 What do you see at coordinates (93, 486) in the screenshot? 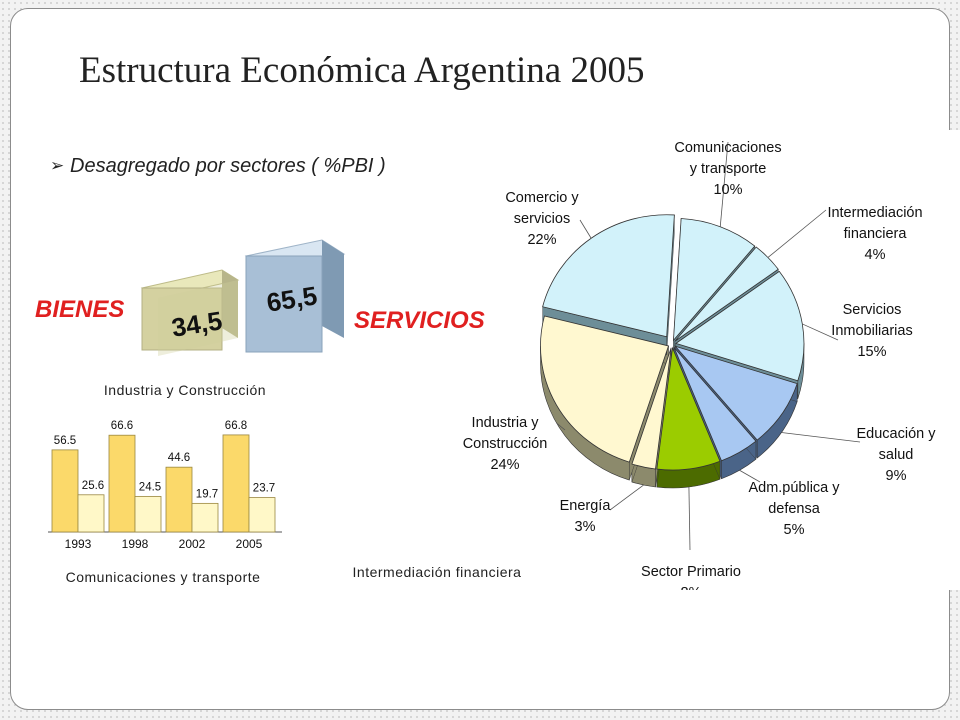
I see `bar-value-label: 25.6` at bounding box center [93, 486].